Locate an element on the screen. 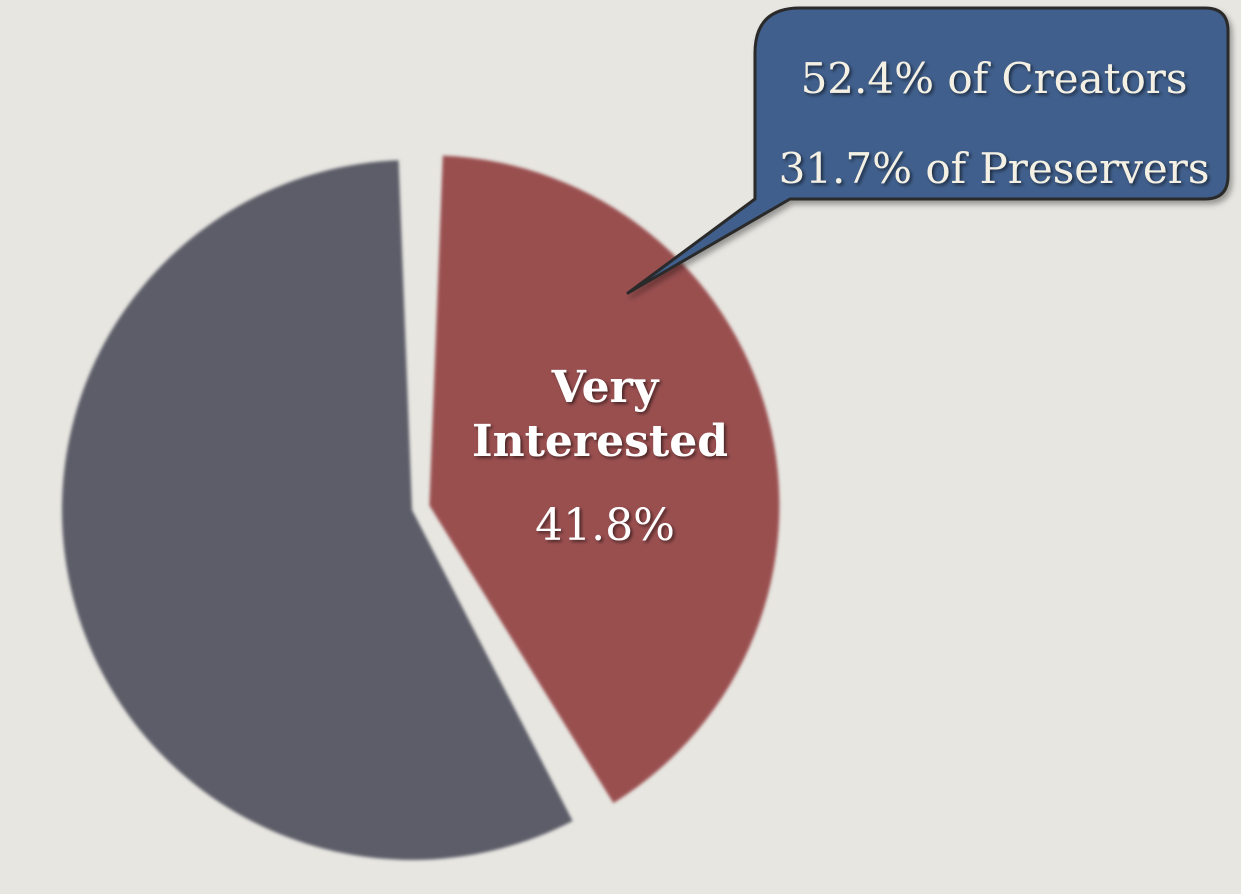 The width and height of the screenshot is (1241, 894). slice-label-line-1: Very is located at coordinates (605, 387).